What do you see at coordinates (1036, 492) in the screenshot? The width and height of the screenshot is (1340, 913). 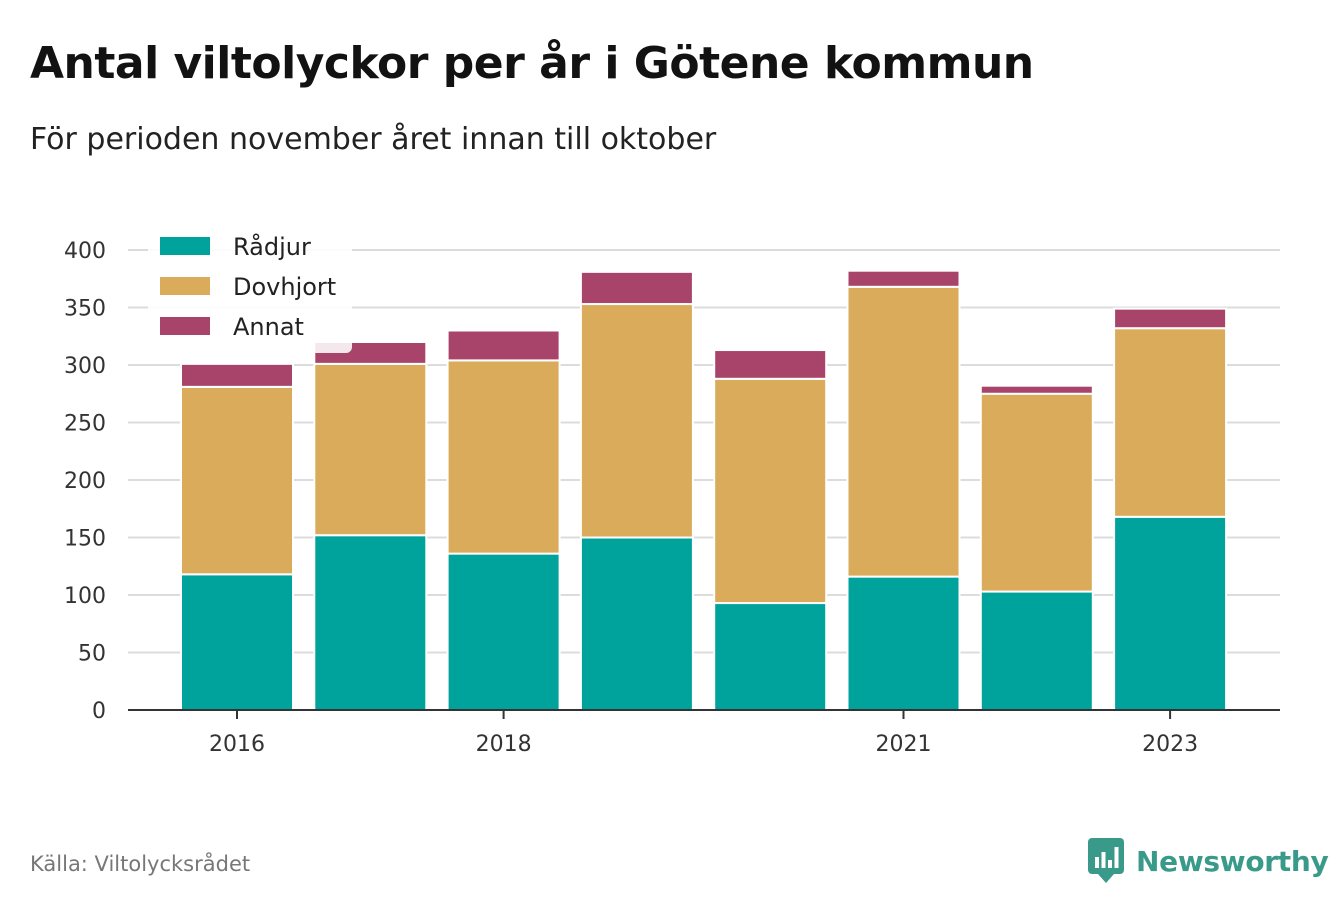 I see `bar-2022-Dovhjort` at bounding box center [1036, 492].